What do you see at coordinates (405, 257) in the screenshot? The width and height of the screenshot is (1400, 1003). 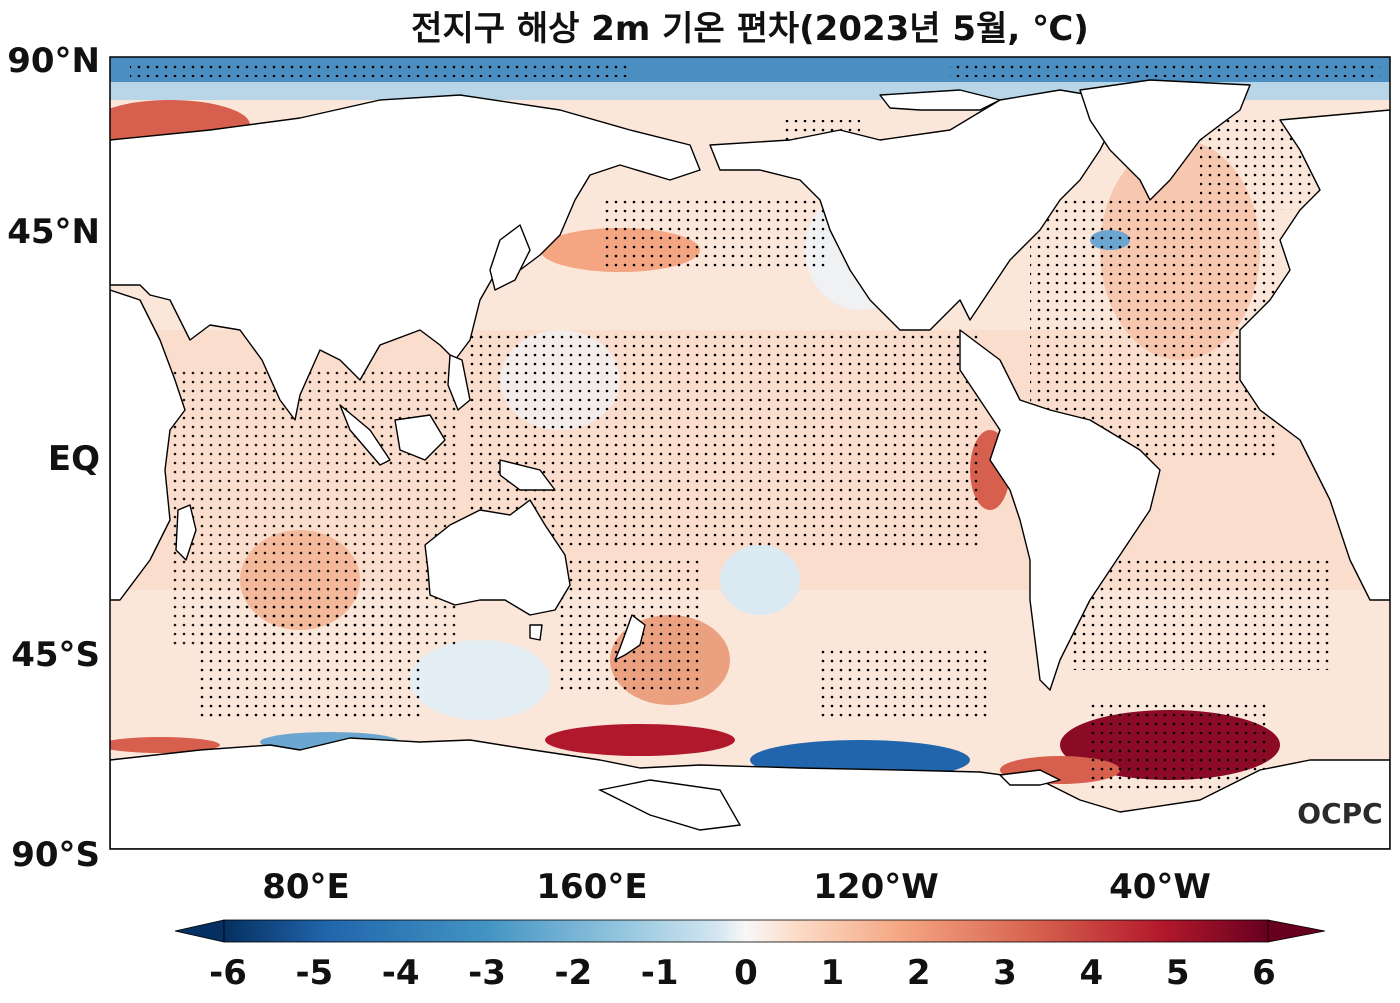 I see `eurasia-landmass` at bounding box center [405, 257].